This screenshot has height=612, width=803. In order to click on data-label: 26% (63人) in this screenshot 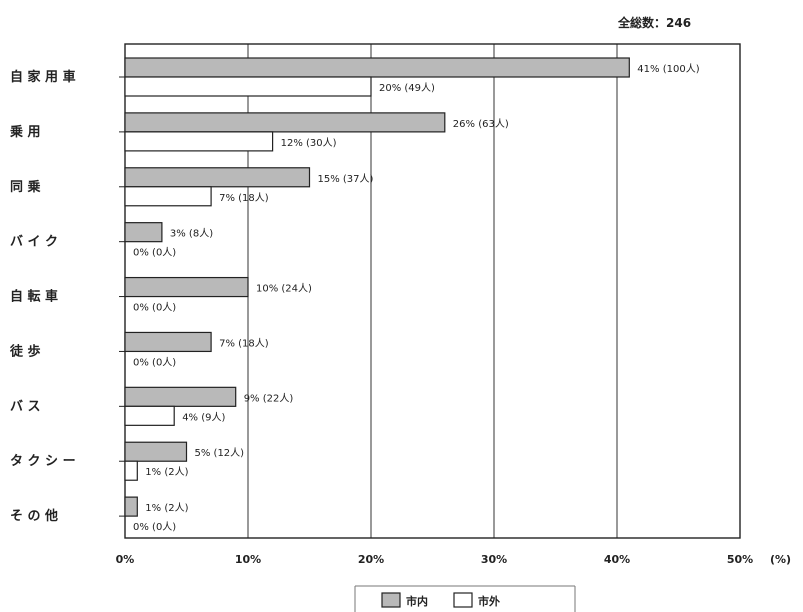, I will do `click(481, 124)`.